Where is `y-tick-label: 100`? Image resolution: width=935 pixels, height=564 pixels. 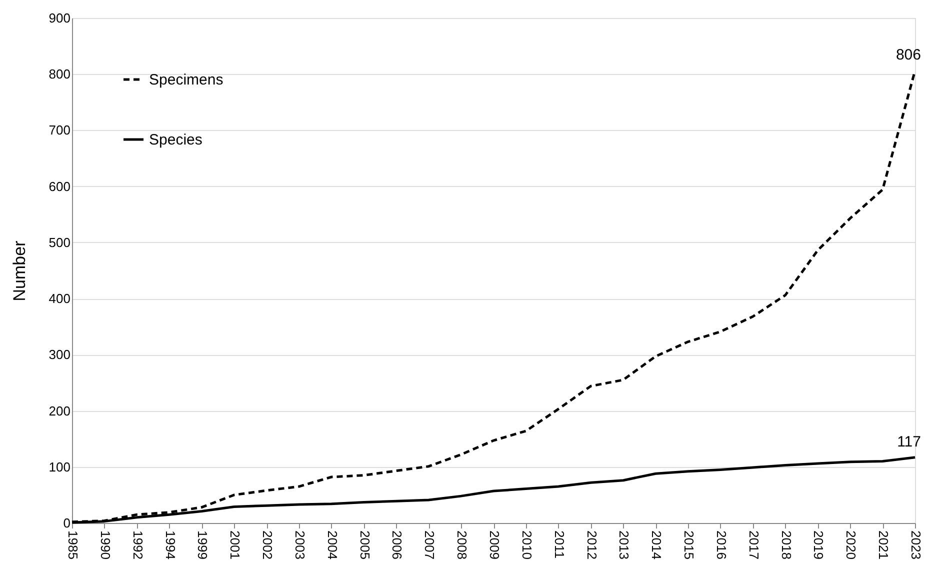
y-tick-label: 100 is located at coordinates (59, 466).